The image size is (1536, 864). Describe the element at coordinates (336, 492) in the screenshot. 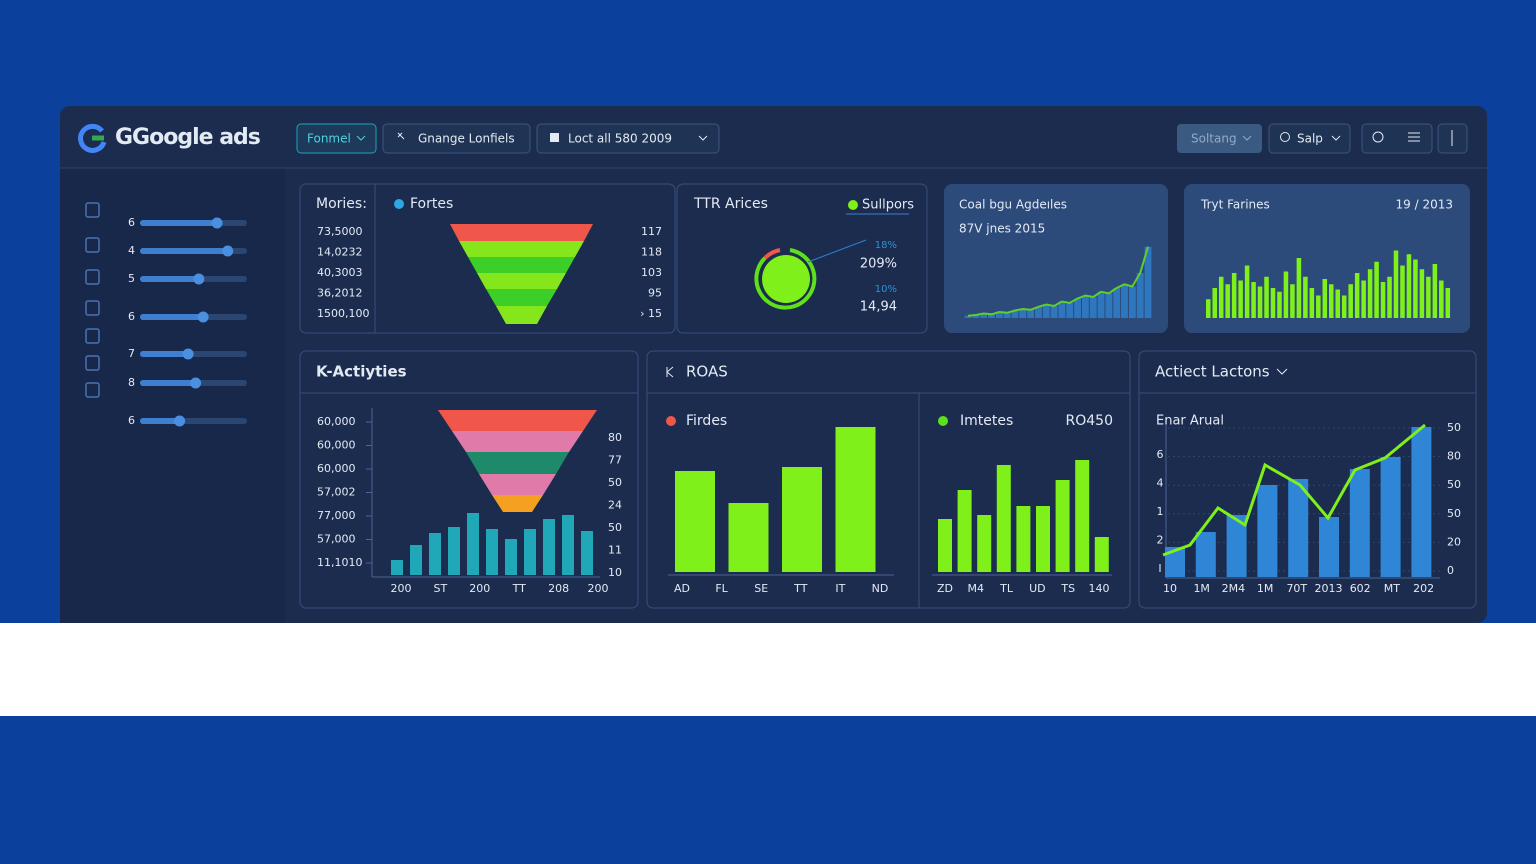

I see `y-label: 57,002` at that location.